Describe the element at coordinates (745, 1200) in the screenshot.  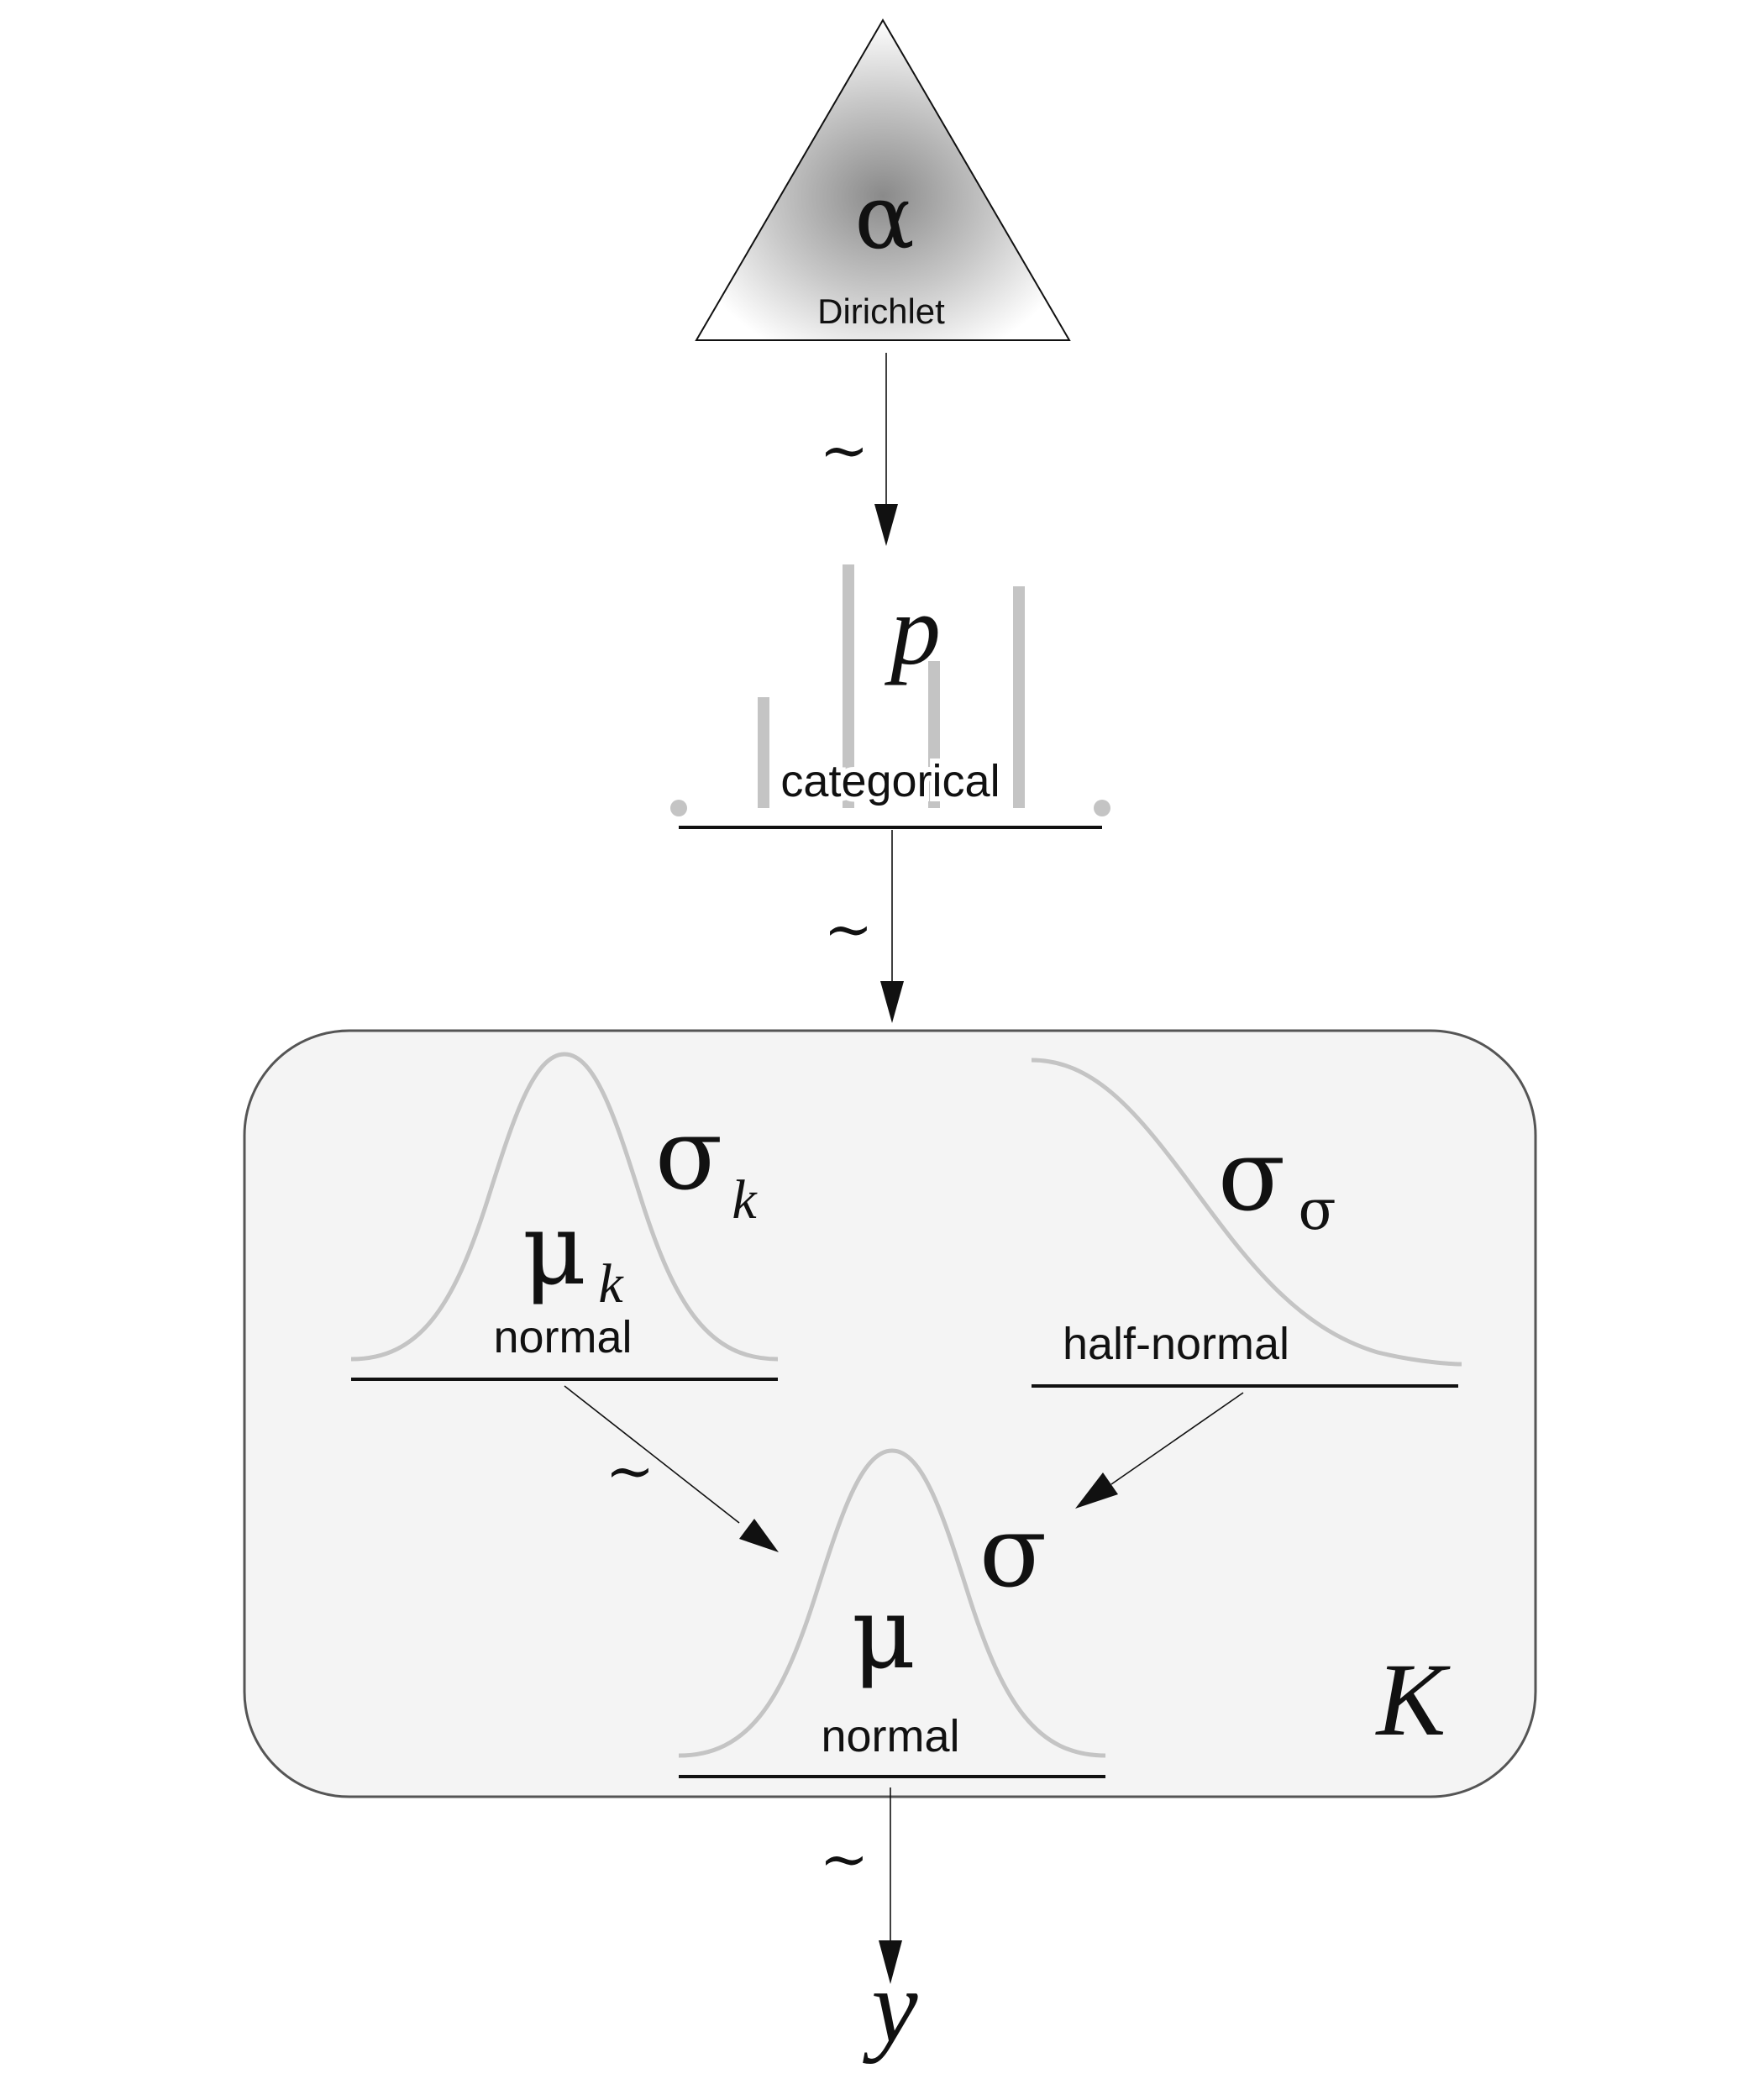
I see `sigma-k-subscript: k` at that location.